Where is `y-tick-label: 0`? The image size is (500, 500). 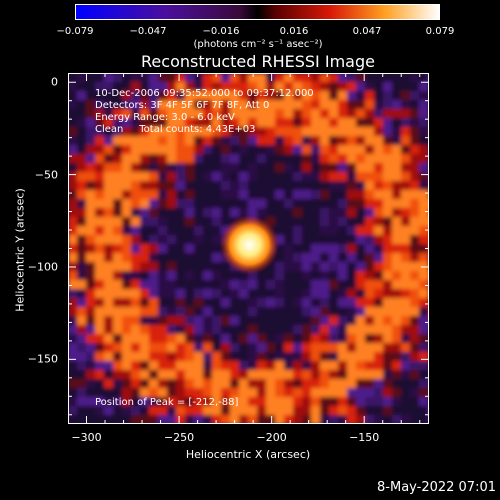
y-tick-label: 0 is located at coordinates (54, 82).